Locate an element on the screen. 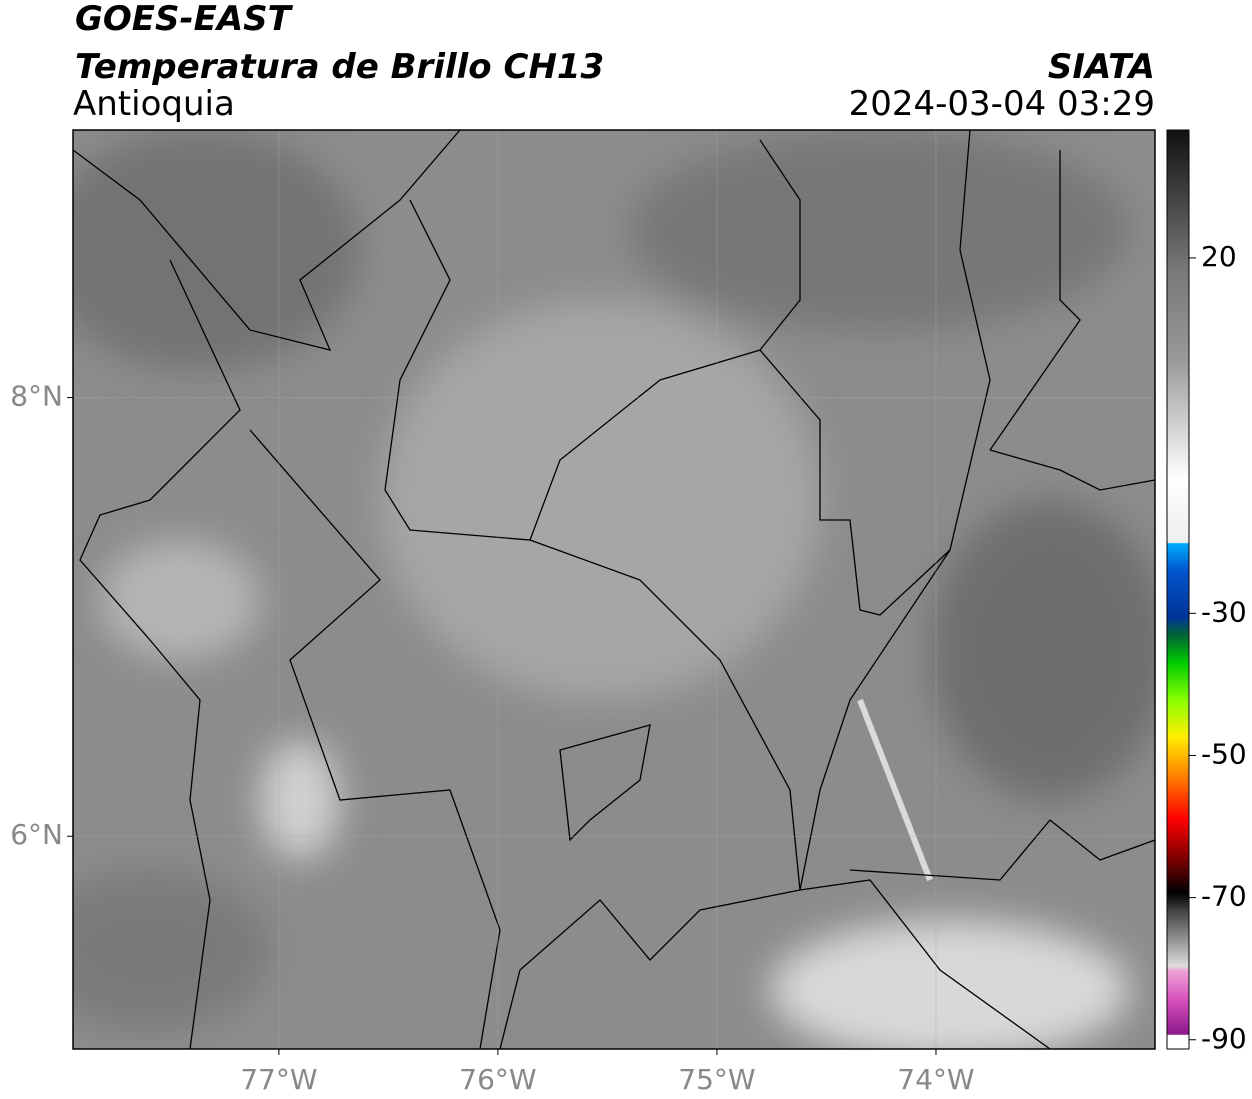 Image resolution: width=1252 pixels, height=1099 pixels. region: Antioquia is located at coordinates (154, 104).